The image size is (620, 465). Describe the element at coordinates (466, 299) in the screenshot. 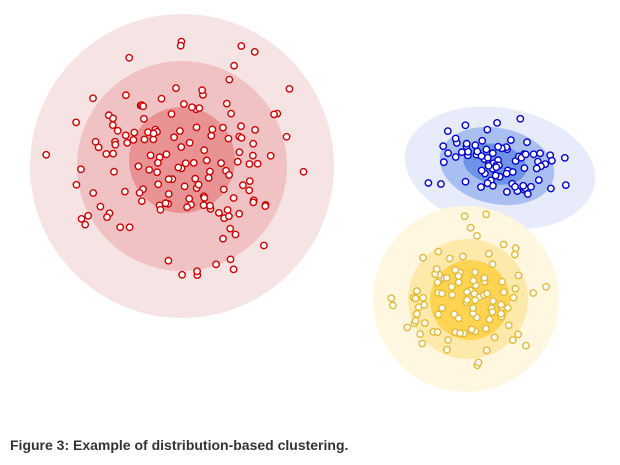

I see `yellow-cluster` at that location.